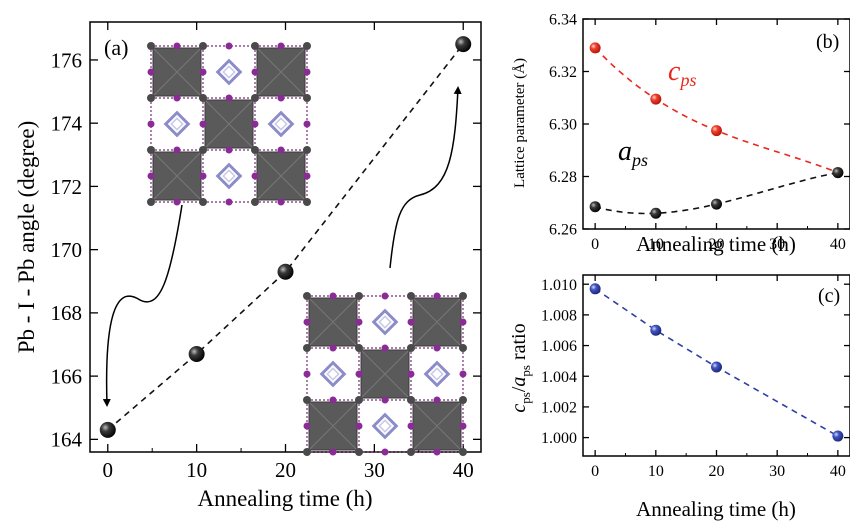 The image size is (850, 523). I want to click on series-label-c-ps: cps, so click(682, 73).